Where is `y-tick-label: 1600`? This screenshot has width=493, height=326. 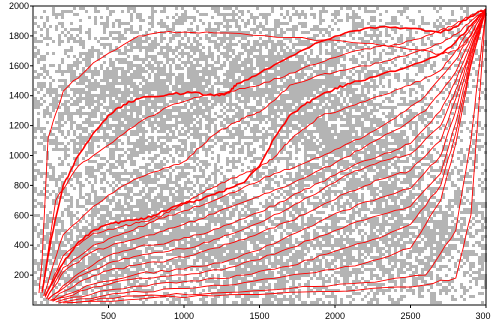
y-tick-label: 1600 is located at coordinates (19, 66).